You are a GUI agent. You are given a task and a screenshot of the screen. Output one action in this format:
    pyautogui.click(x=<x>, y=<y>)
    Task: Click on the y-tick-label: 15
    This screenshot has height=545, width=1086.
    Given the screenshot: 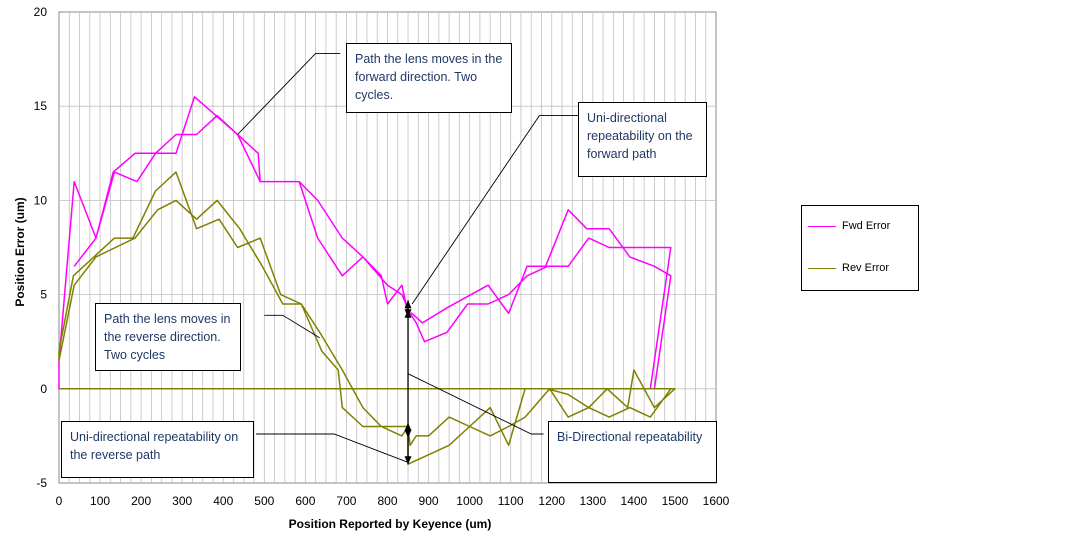 What is the action you would take?
    pyautogui.click(x=41, y=106)
    